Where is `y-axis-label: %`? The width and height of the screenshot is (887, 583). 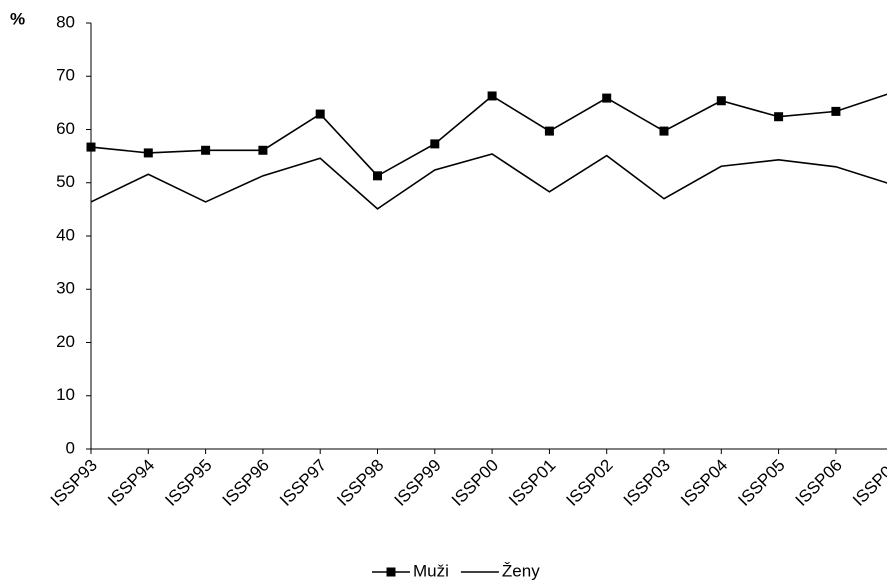
y-axis-label: % is located at coordinates (17, 18).